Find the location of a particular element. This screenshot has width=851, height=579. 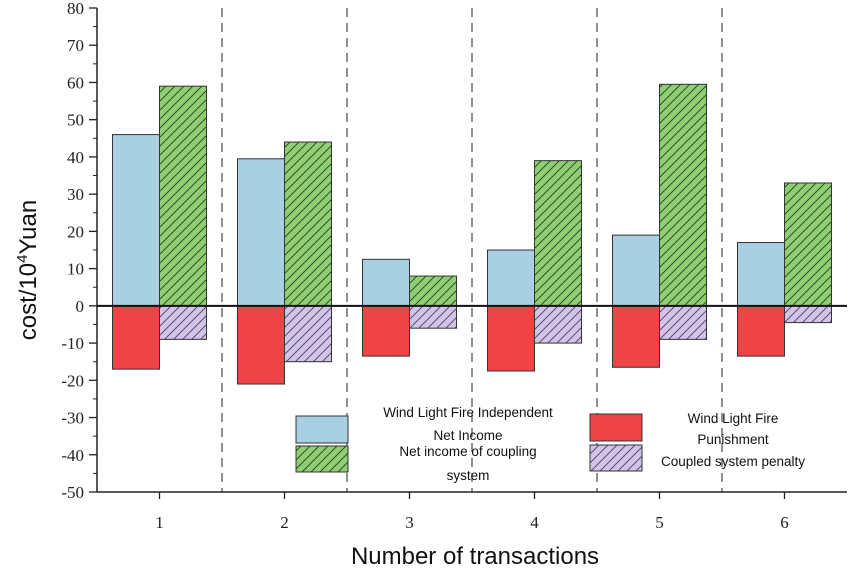

legend-label-coupled-penalty: Coupled system penalty is located at coordinates (733, 461).